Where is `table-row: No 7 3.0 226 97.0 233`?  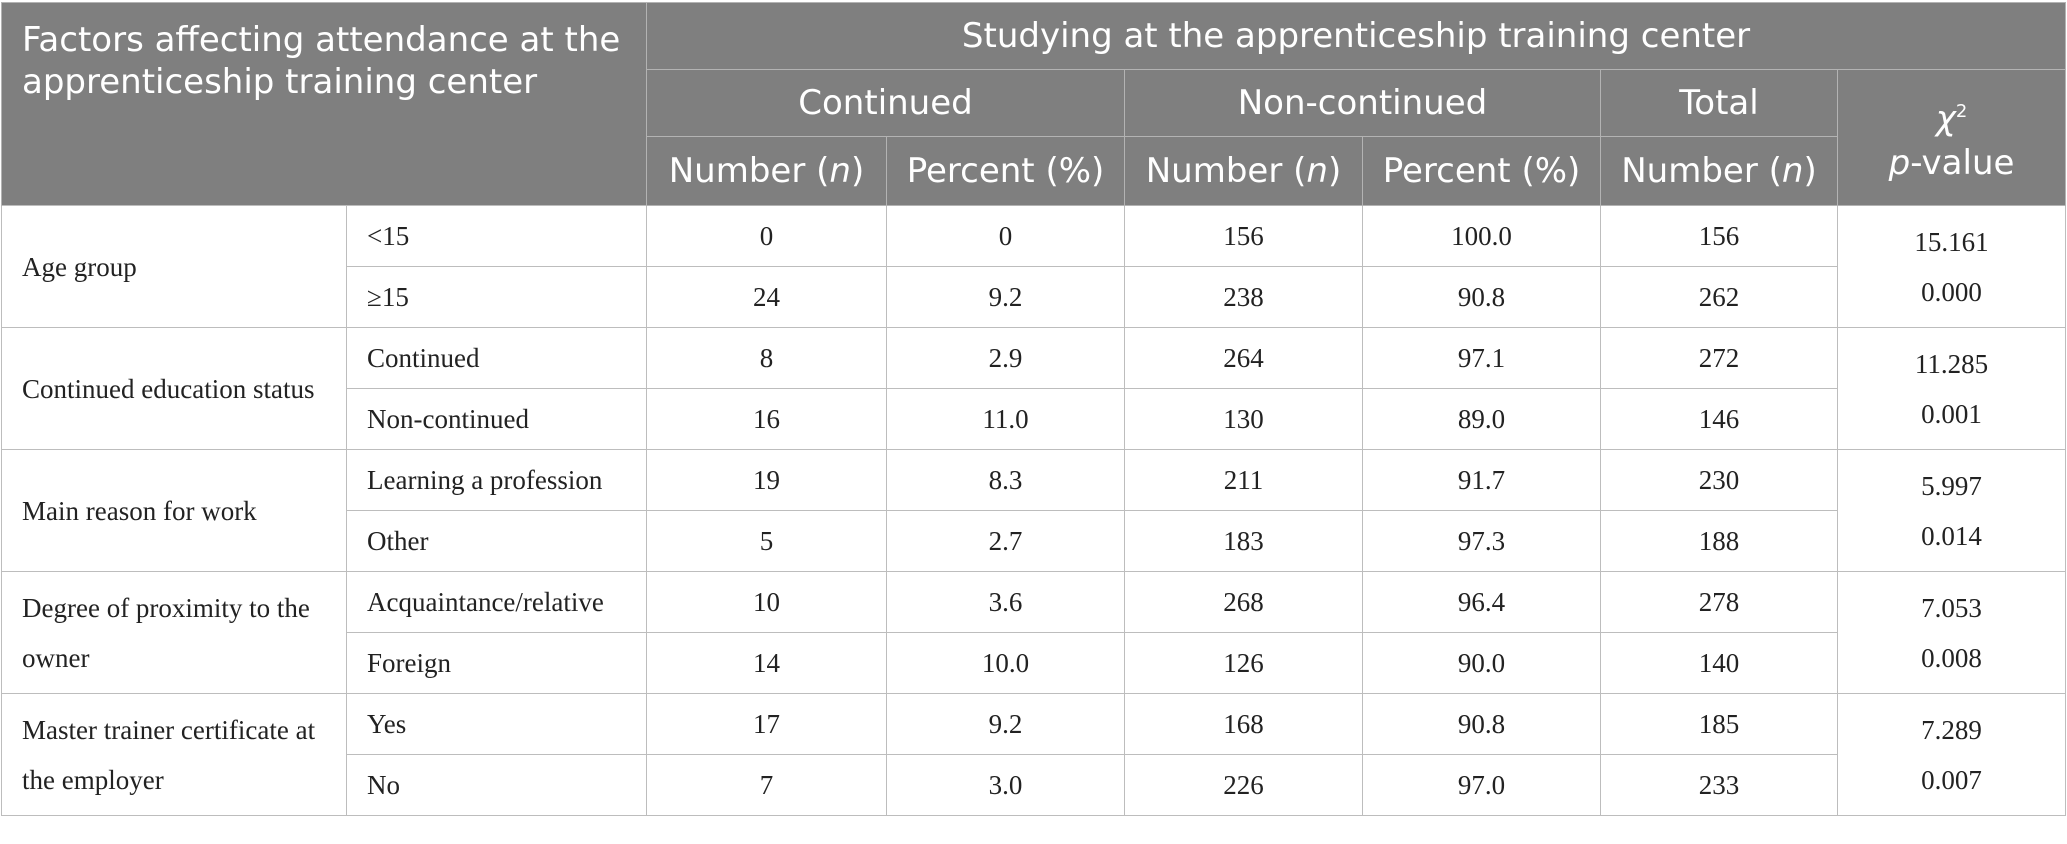
table-row: No 7 3.0 226 97.0 233 is located at coordinates (1034, 785).